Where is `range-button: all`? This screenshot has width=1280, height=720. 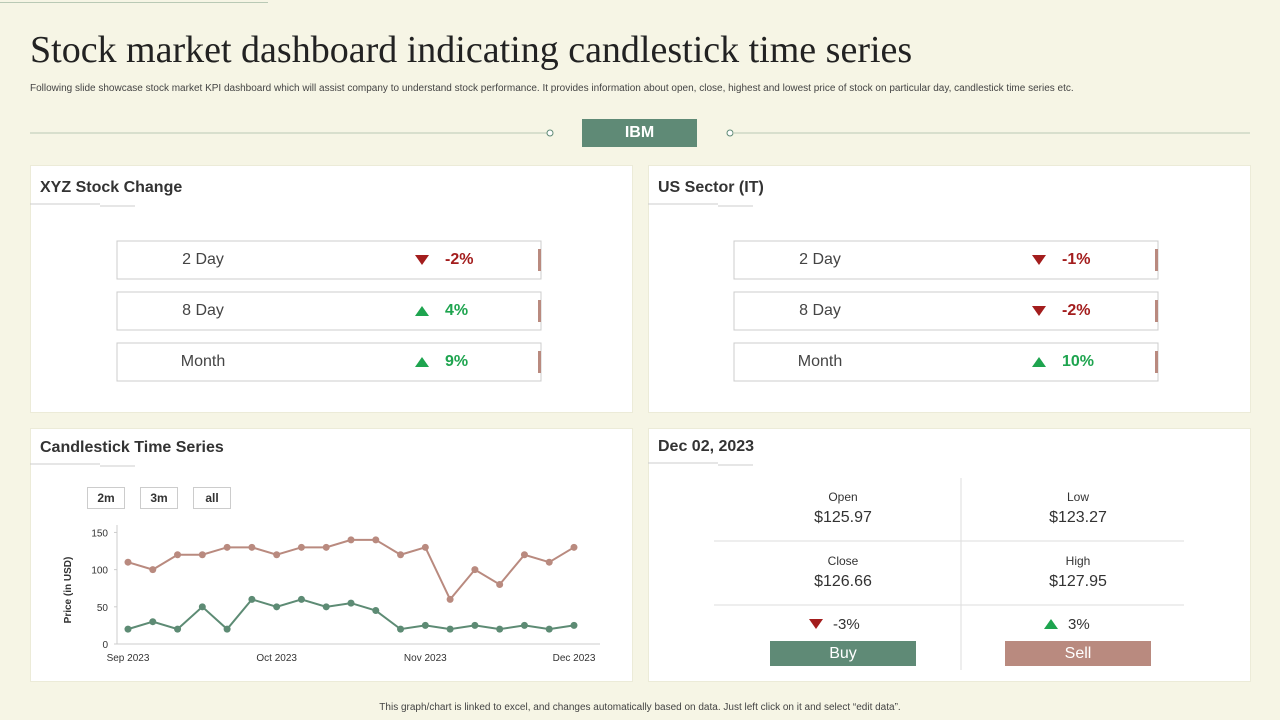
range-button: all is located at coordinates (212, 498).